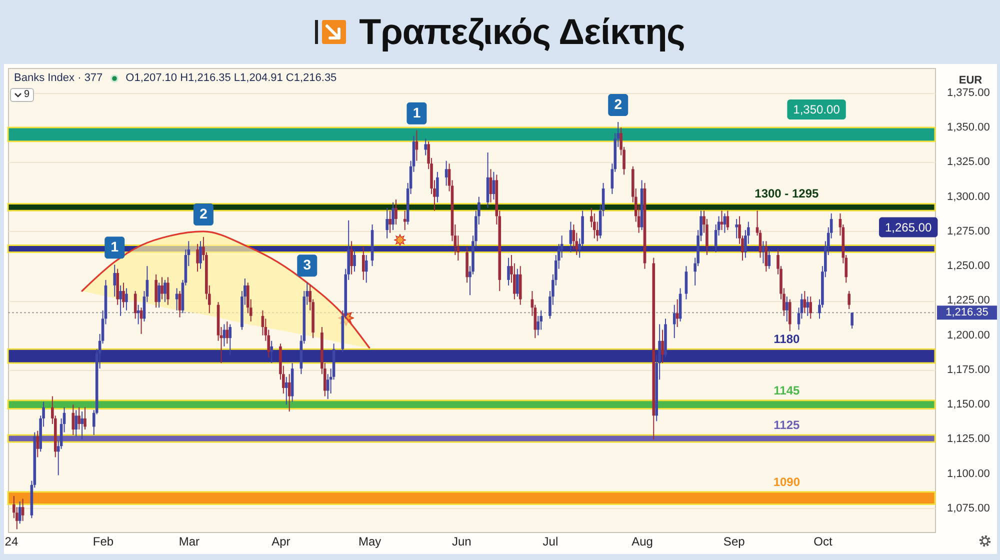  Describe the element at coordinates (968, 266) in the screenshot. I see `y-tick-label: 1,250.00` at that location.